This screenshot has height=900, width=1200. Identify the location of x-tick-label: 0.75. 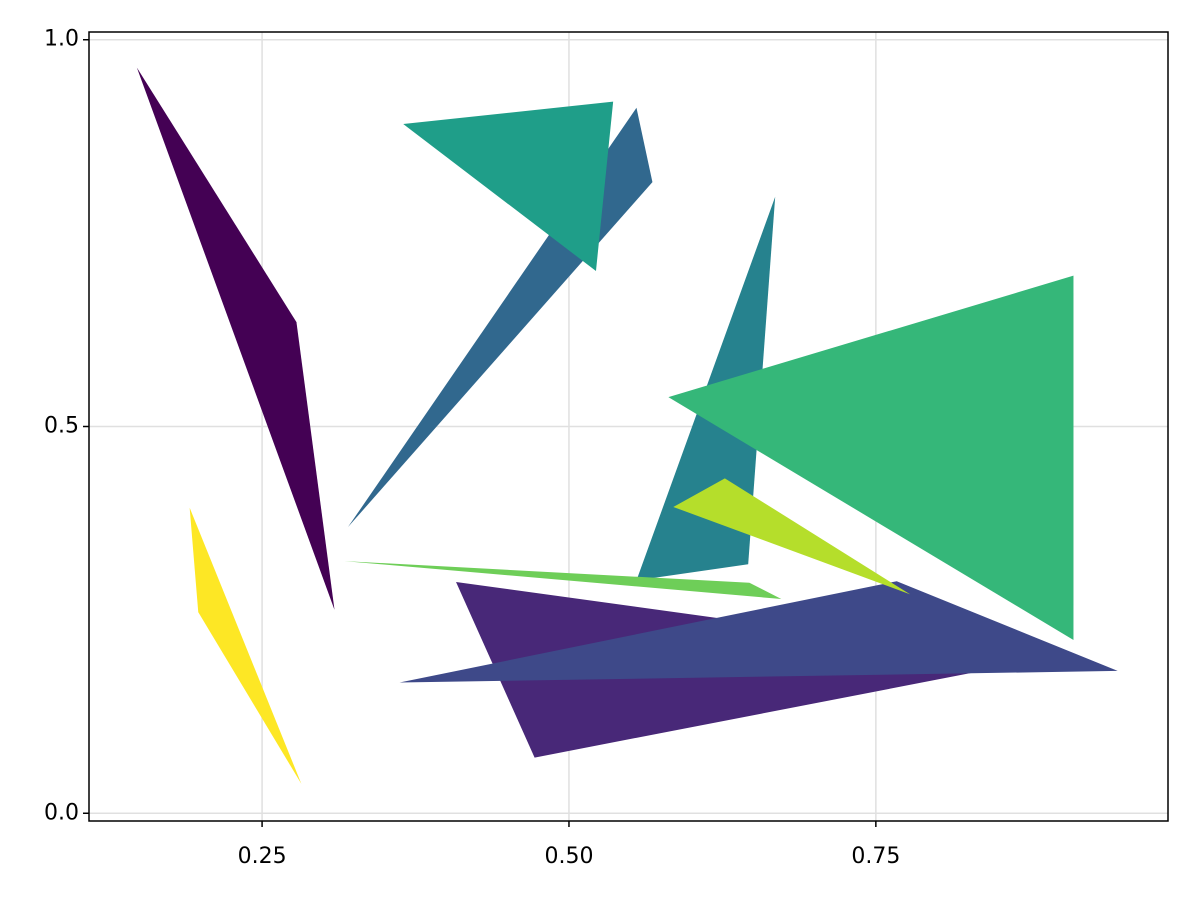
(875, 856).